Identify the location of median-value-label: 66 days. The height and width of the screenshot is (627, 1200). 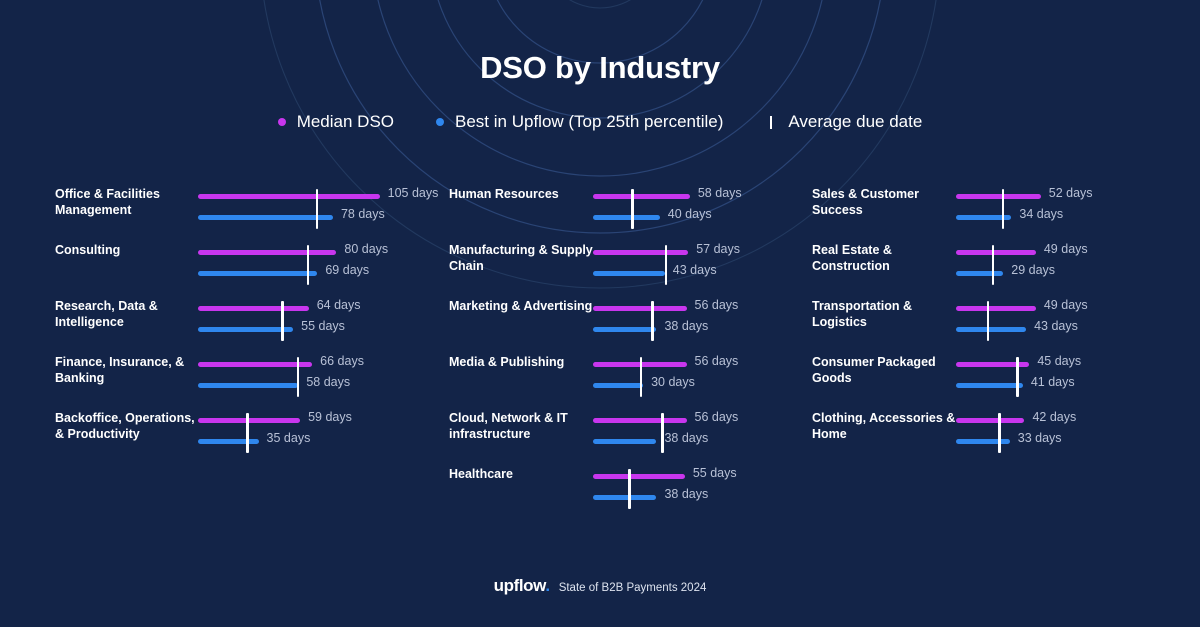
(342, 361).